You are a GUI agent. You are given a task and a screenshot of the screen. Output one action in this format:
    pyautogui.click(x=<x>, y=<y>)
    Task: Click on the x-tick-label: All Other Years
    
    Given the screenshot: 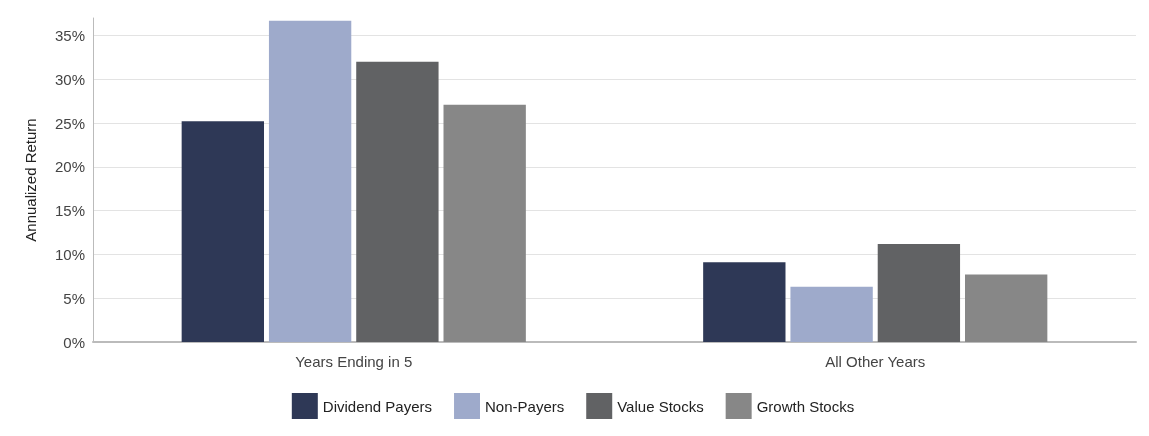 What is the action you would take?
    pyautogui.click(x=875, y=361)
    